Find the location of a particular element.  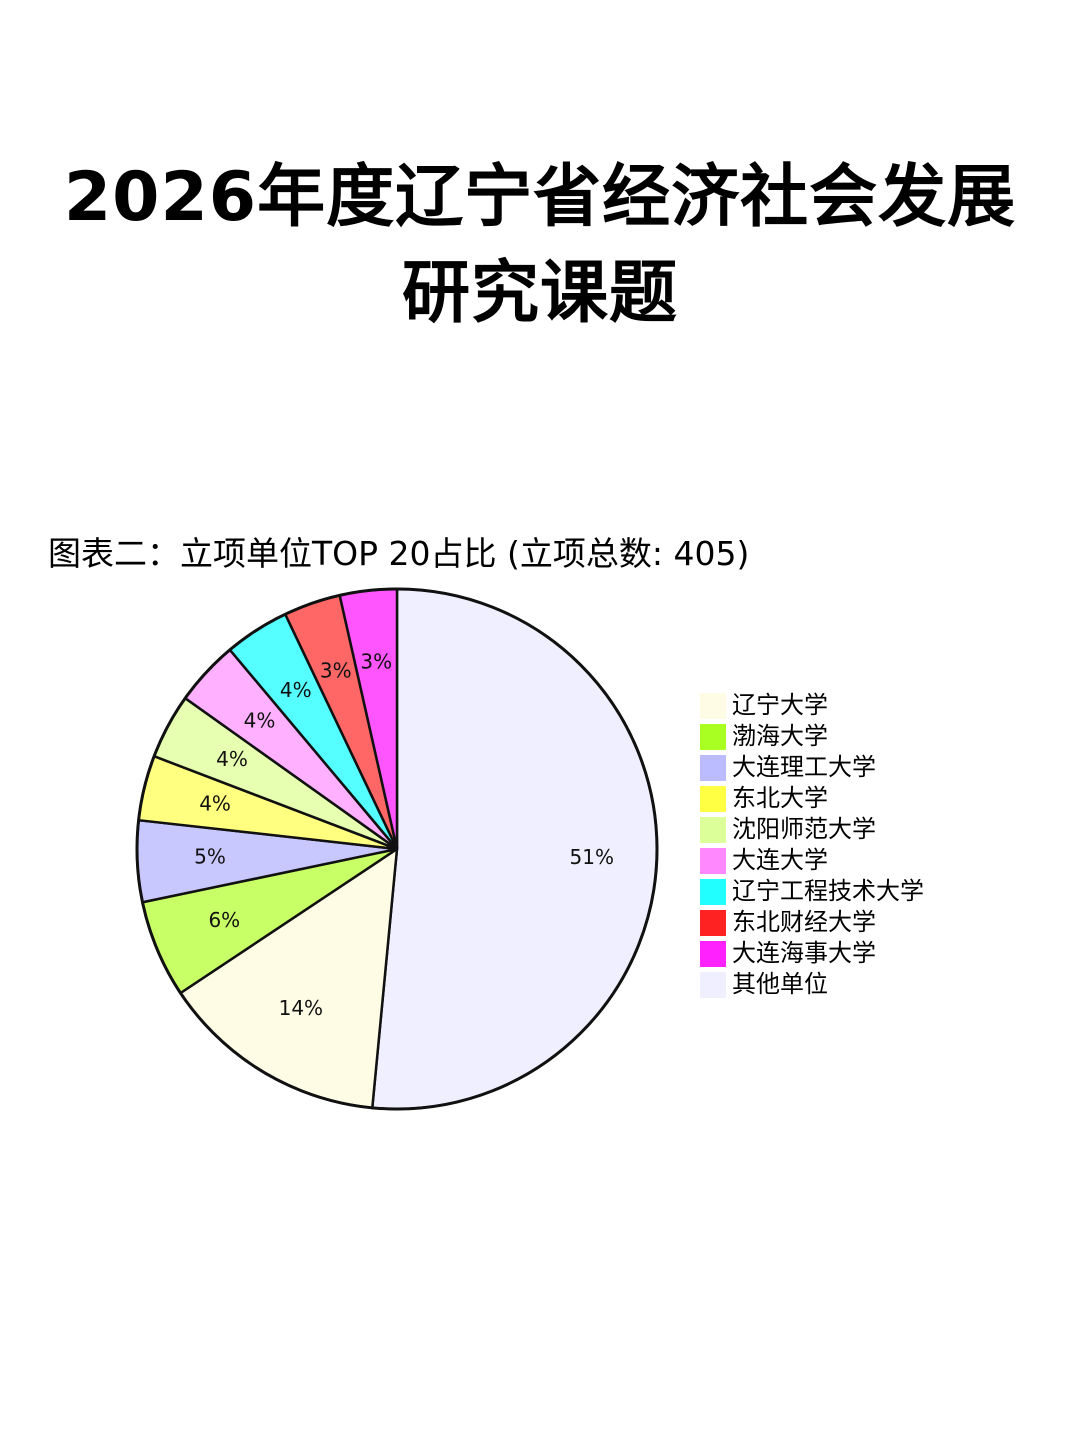

legend-item: 渤海大学 is located at coordinates (812, 736).